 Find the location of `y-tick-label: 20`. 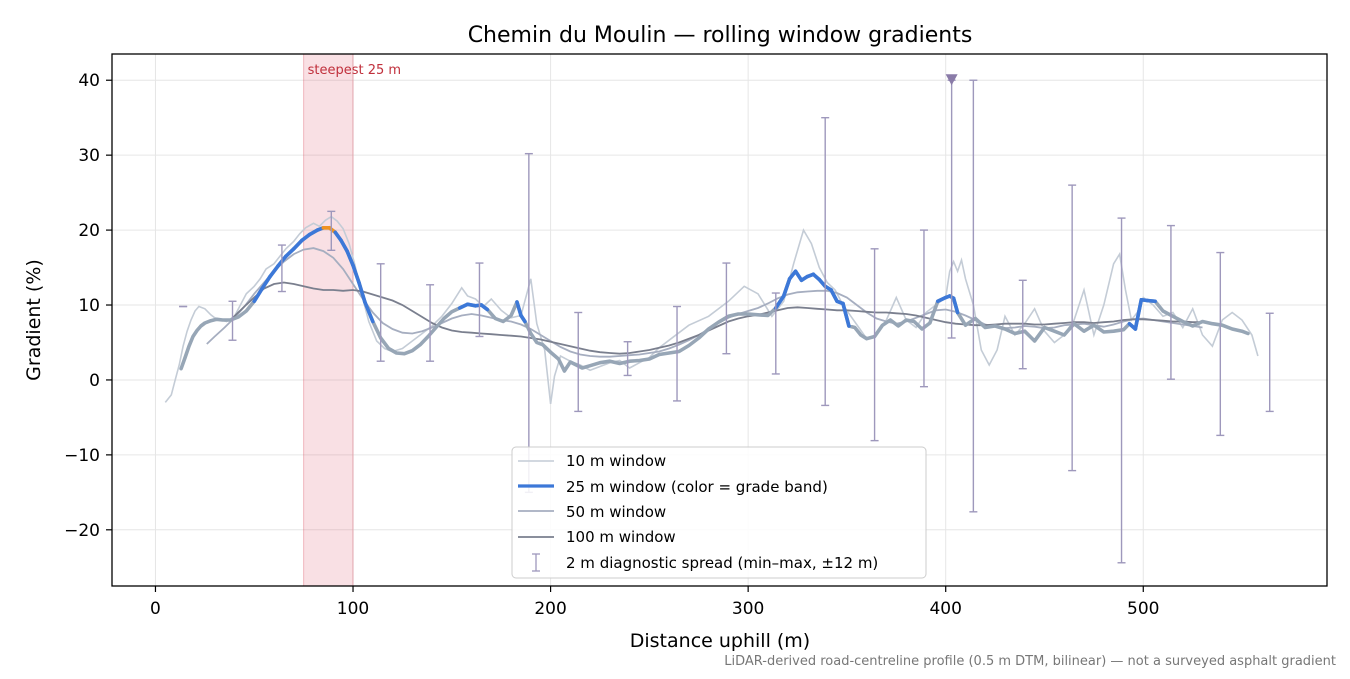

y-tick-label: 20 is located at coordinates (89, 231).